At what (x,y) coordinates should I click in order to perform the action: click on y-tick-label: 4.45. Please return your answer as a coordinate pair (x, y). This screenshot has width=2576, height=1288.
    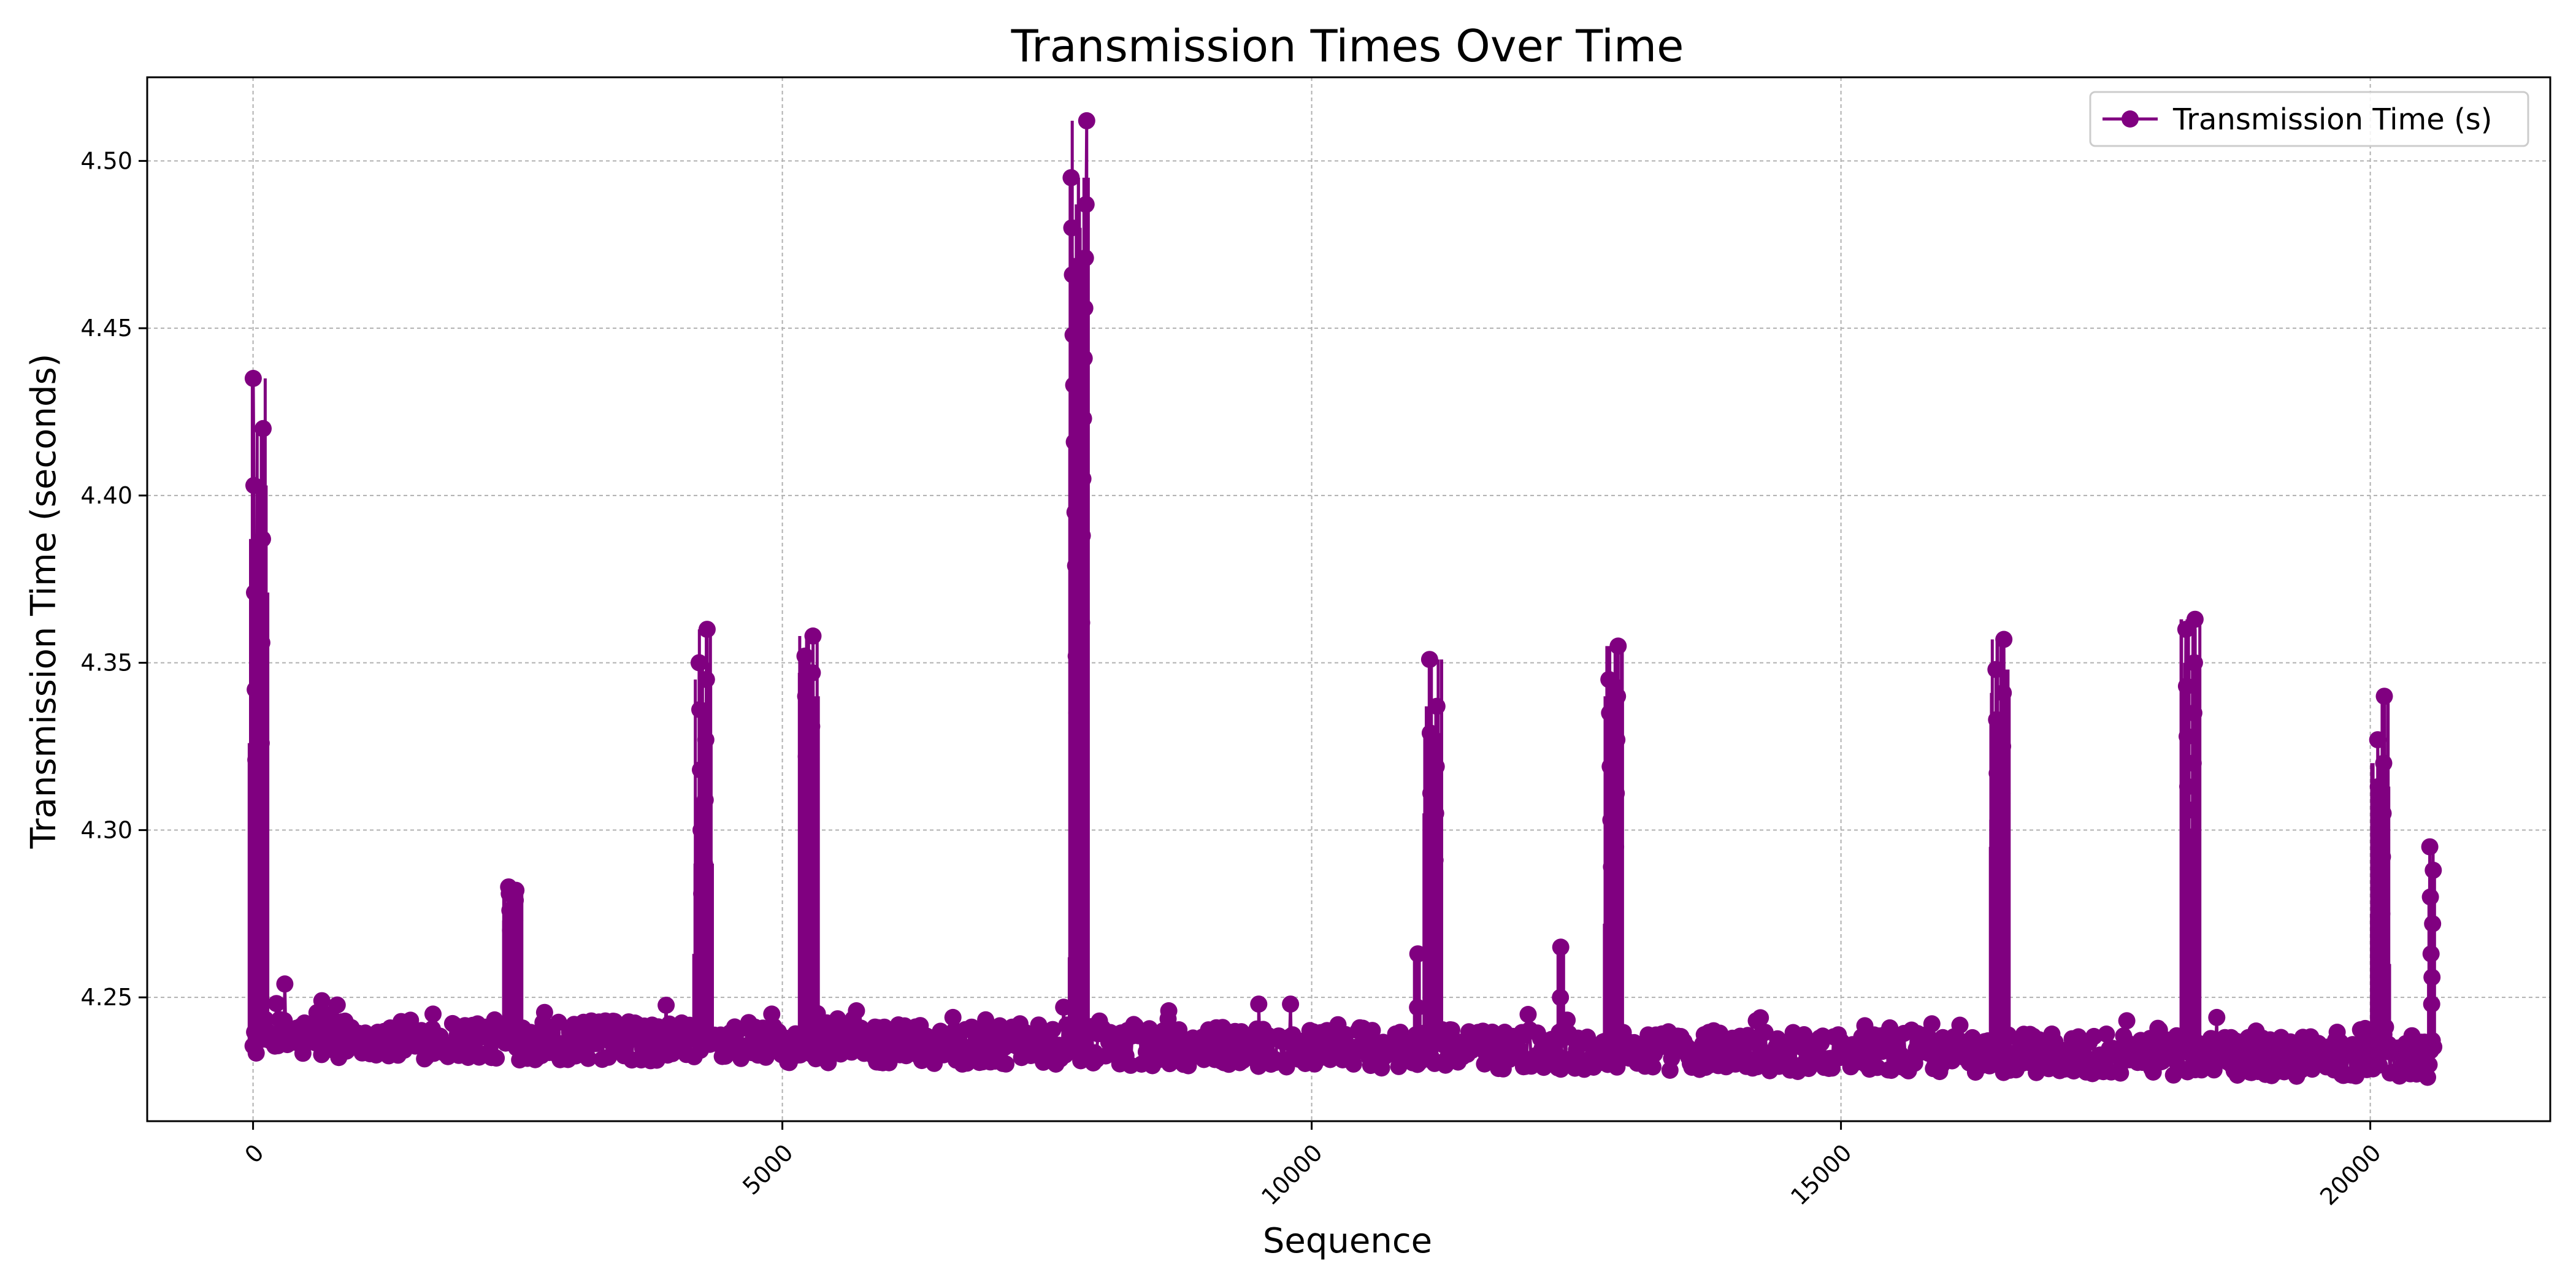
    Looking at the image, I should click on (106, 328).